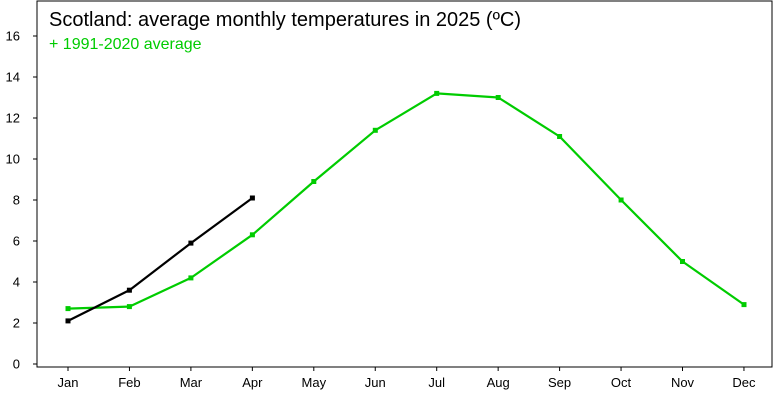 The height and width of the screenshot is (411, 774). Describe the element at coordinates (68, 382) in the screenshot. I see `x-tick-label: Jan` at that location.